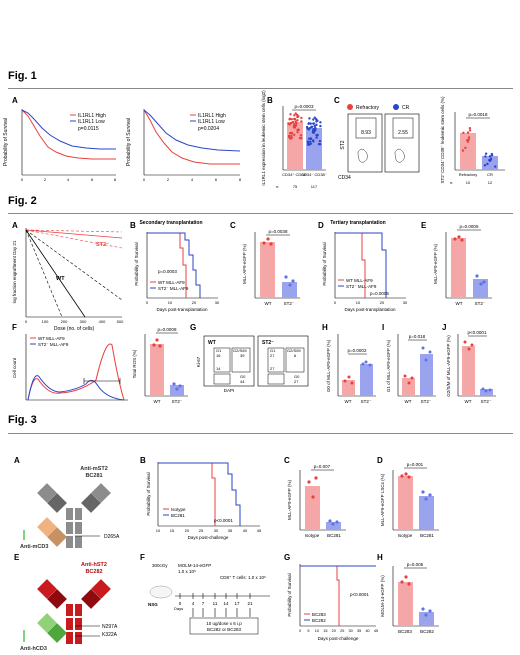 The width and height of the screenshot is (520, 655). Describe the element at coordinates (158, 530) in the screenshot. I see `svg-text: 10` at that location.